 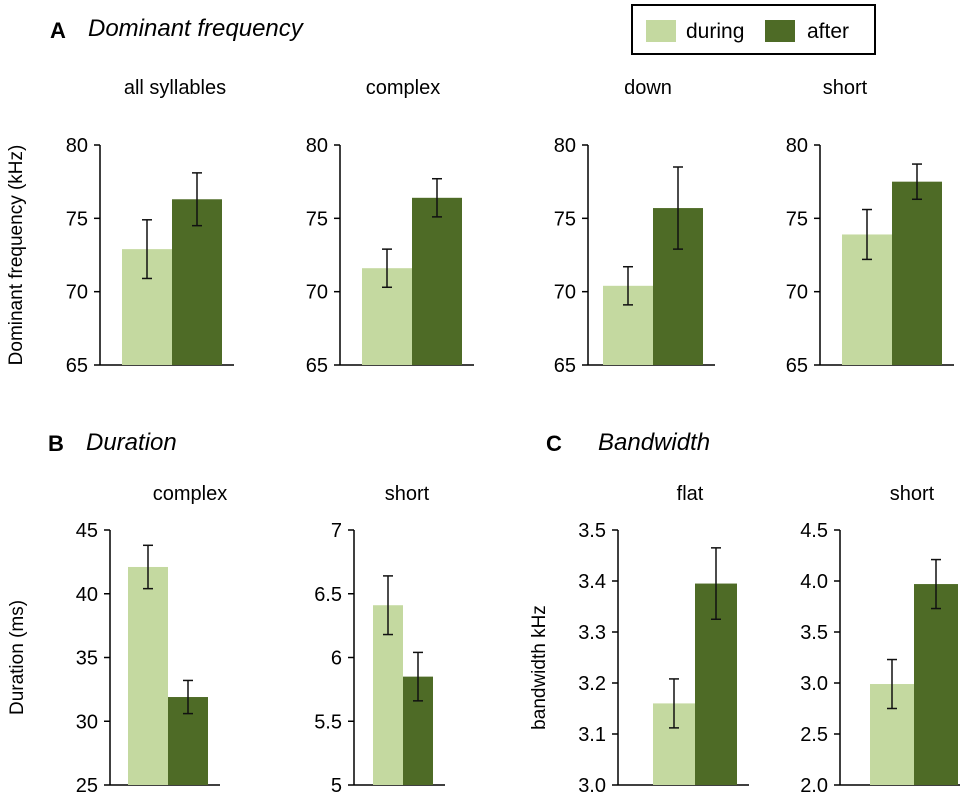 I want to click on legend-label-during: during, so click(x=715, y=31).